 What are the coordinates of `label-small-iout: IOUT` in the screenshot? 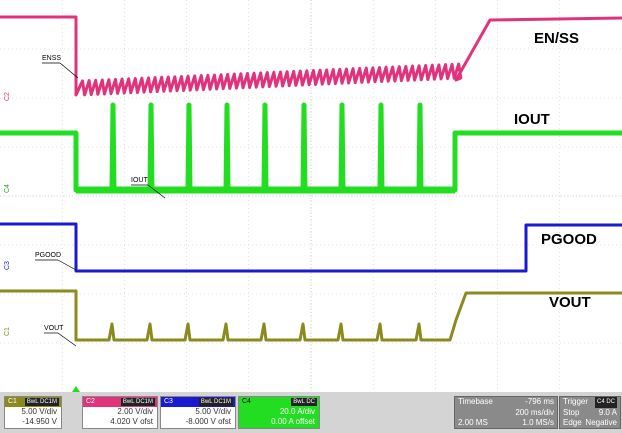 It's located at (139, 180).